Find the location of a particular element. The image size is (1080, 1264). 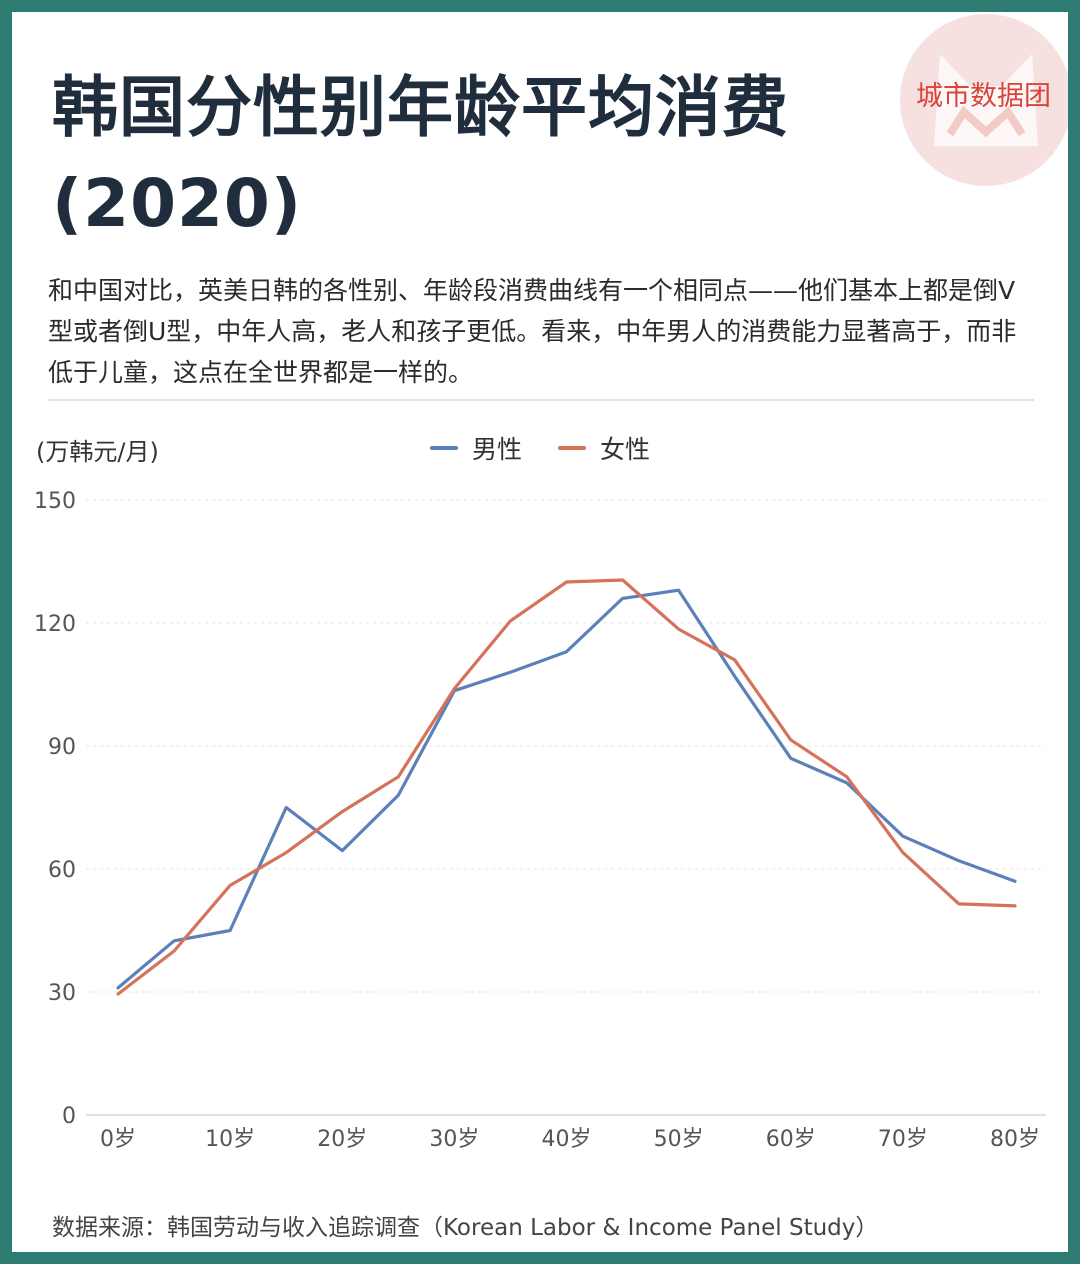

legend-item-female: 女性 is located at coordinates (604, 448).